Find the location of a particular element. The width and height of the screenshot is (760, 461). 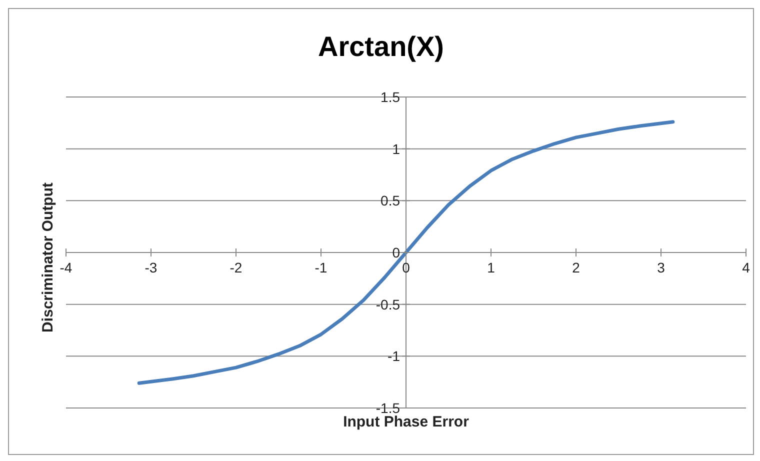

y-tick-label: 0 is located at coordinates (396, 252).